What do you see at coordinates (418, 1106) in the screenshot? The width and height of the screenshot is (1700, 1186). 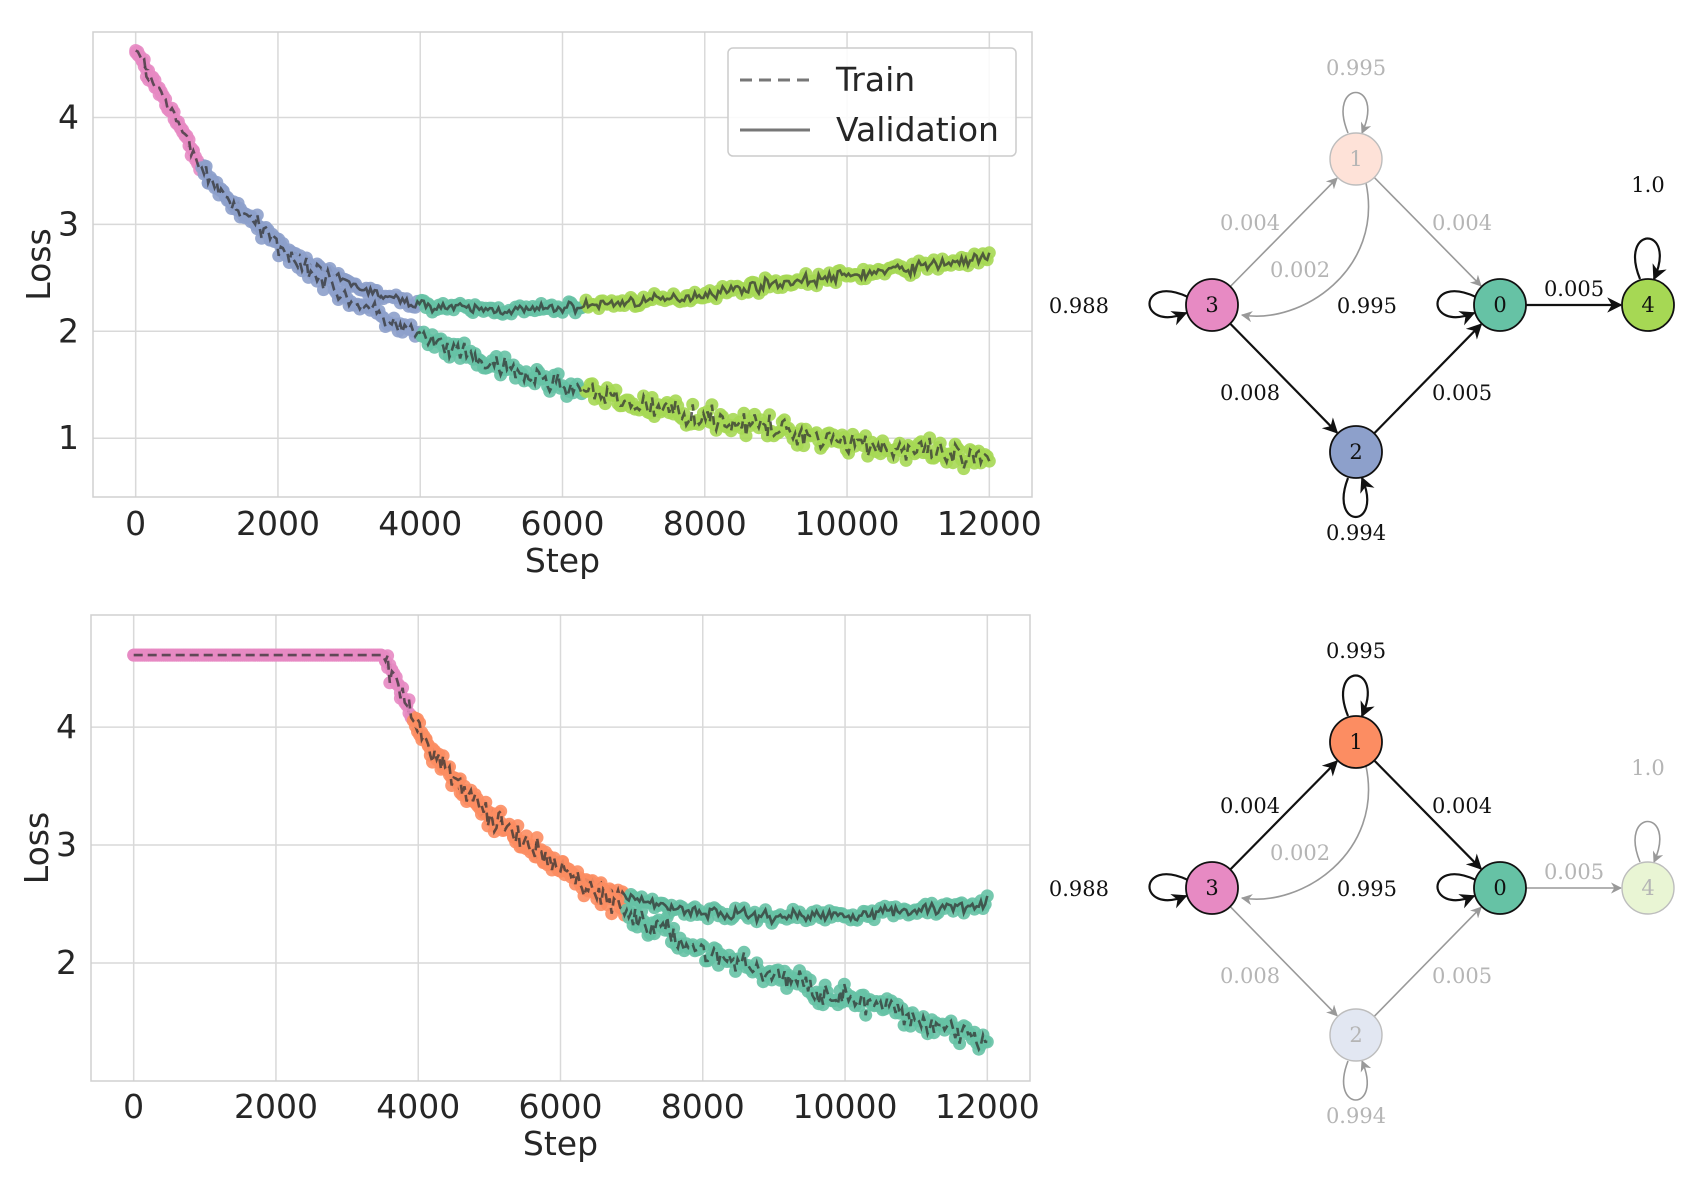 I see `x-tick-label: 4000` at bounding box center [418, 1106].